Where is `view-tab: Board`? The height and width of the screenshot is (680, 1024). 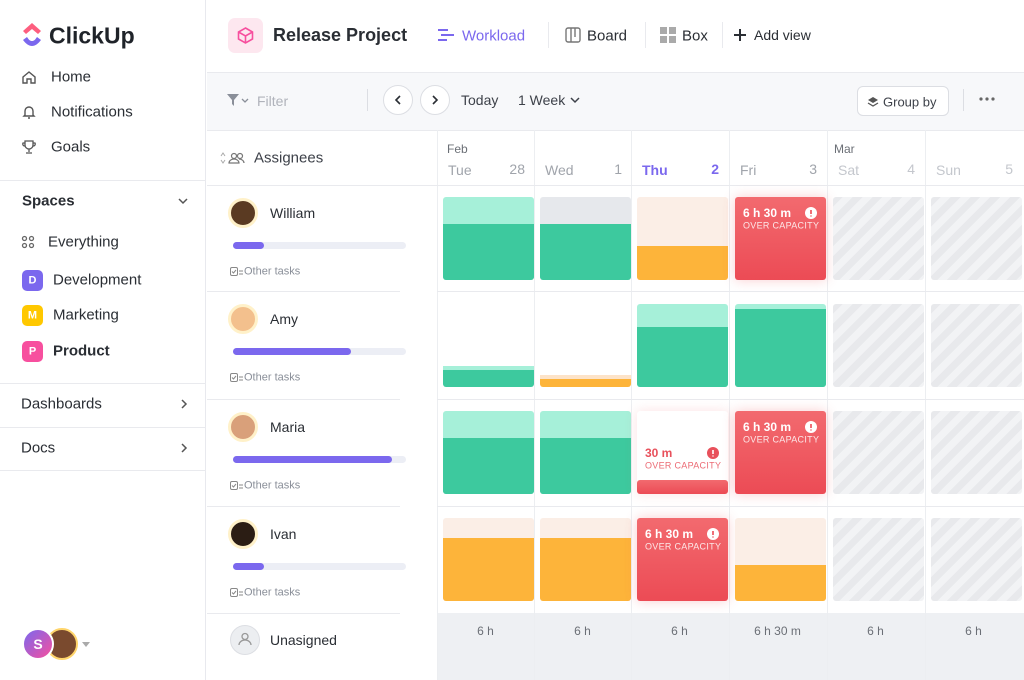
view-tab: Board is located at coordinates (607, 36).